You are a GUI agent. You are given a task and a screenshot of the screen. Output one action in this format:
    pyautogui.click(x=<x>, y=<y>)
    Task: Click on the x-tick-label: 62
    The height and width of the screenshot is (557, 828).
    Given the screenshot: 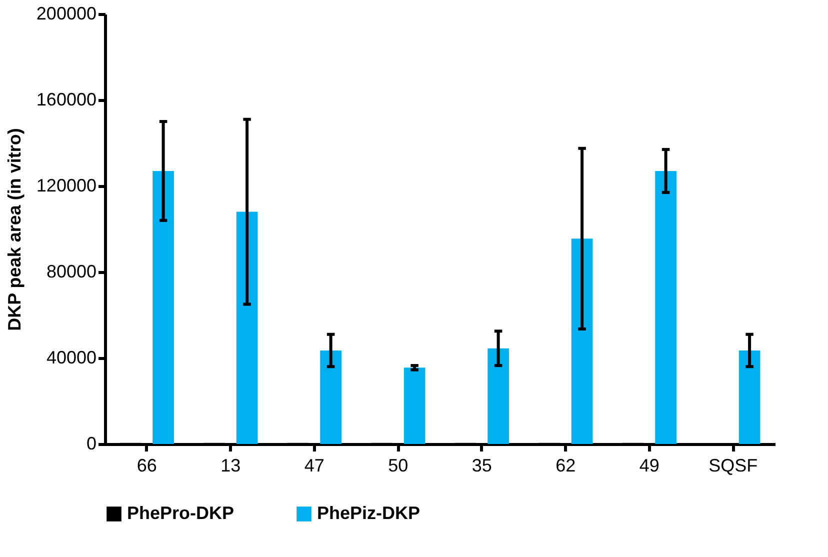 What is the action you would take?
    pyautogui.click(x=566, y=466)
    